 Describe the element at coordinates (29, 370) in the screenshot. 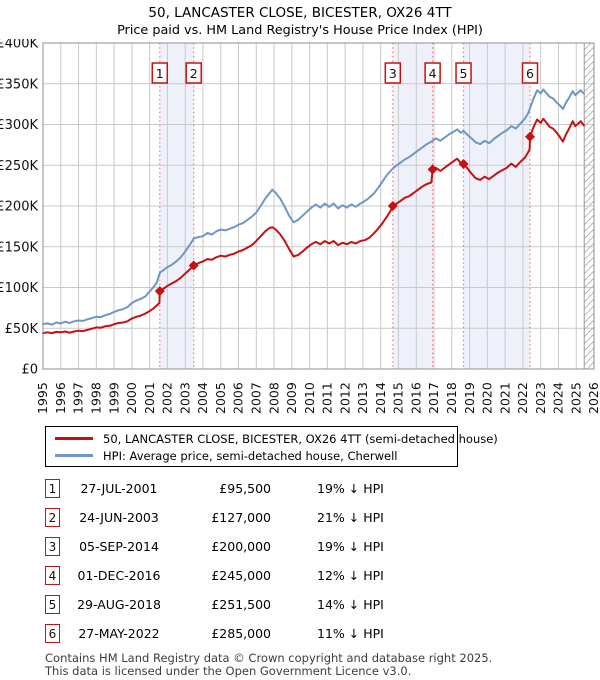

I see `svg-text: £0` at that location.